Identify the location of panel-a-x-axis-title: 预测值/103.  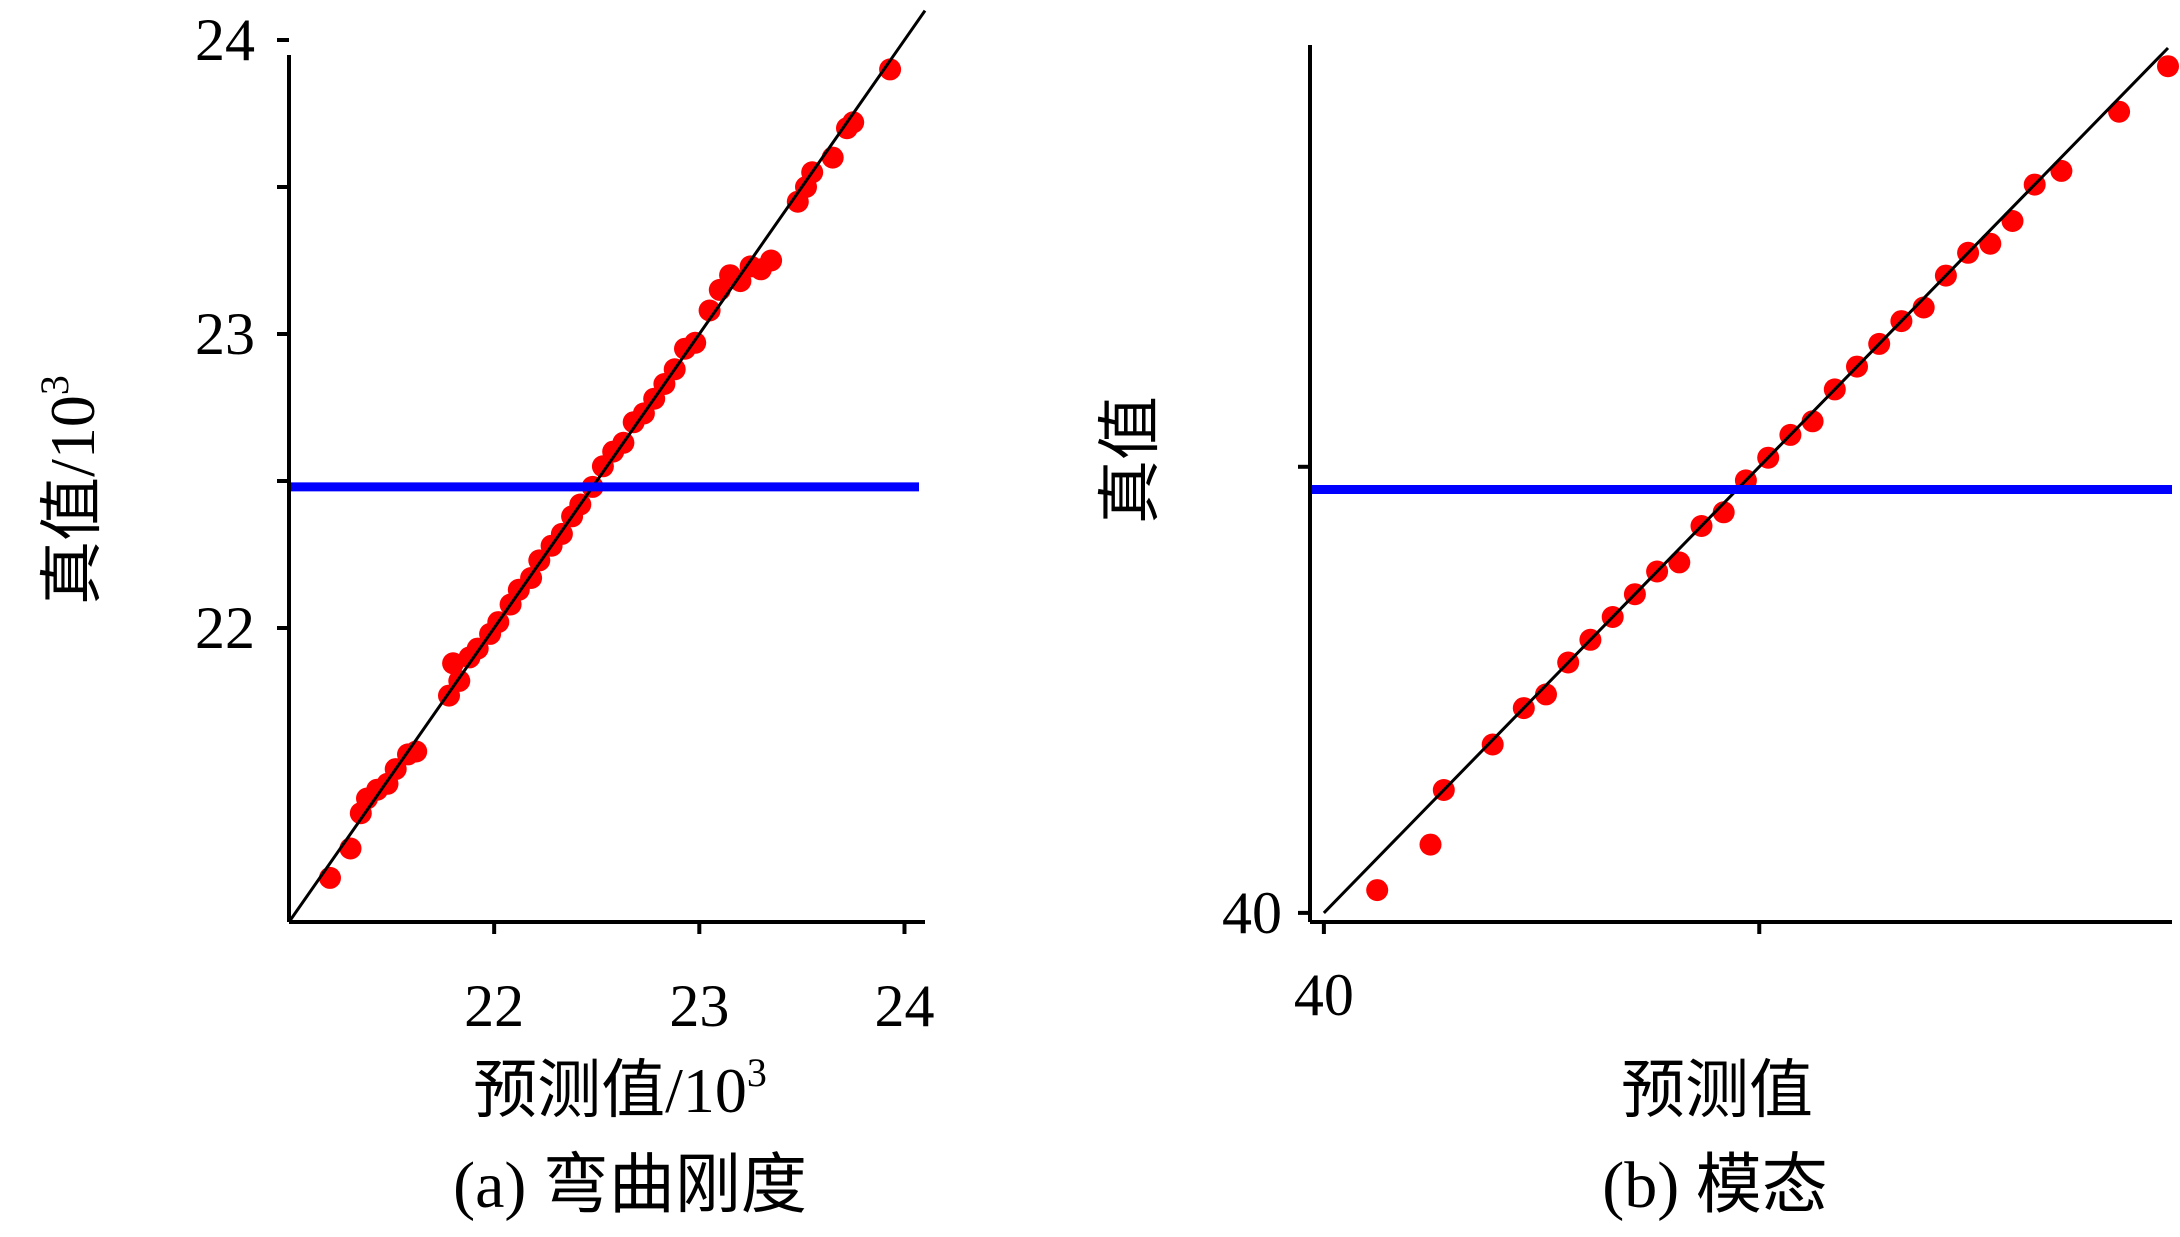
(620, 1088).